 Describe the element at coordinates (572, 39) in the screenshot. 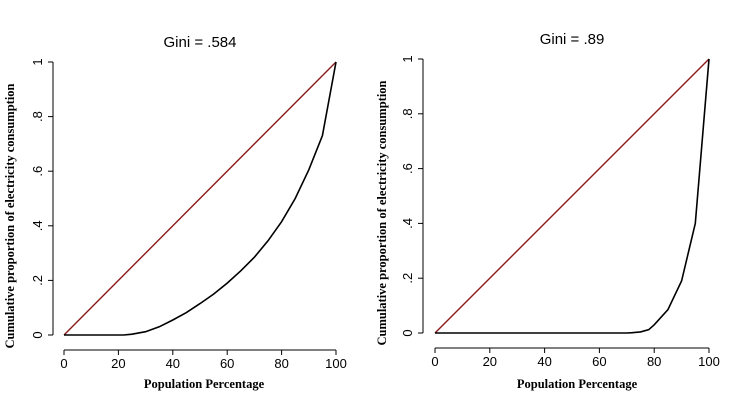

I see `chart-title: Gini = .89` at that location.